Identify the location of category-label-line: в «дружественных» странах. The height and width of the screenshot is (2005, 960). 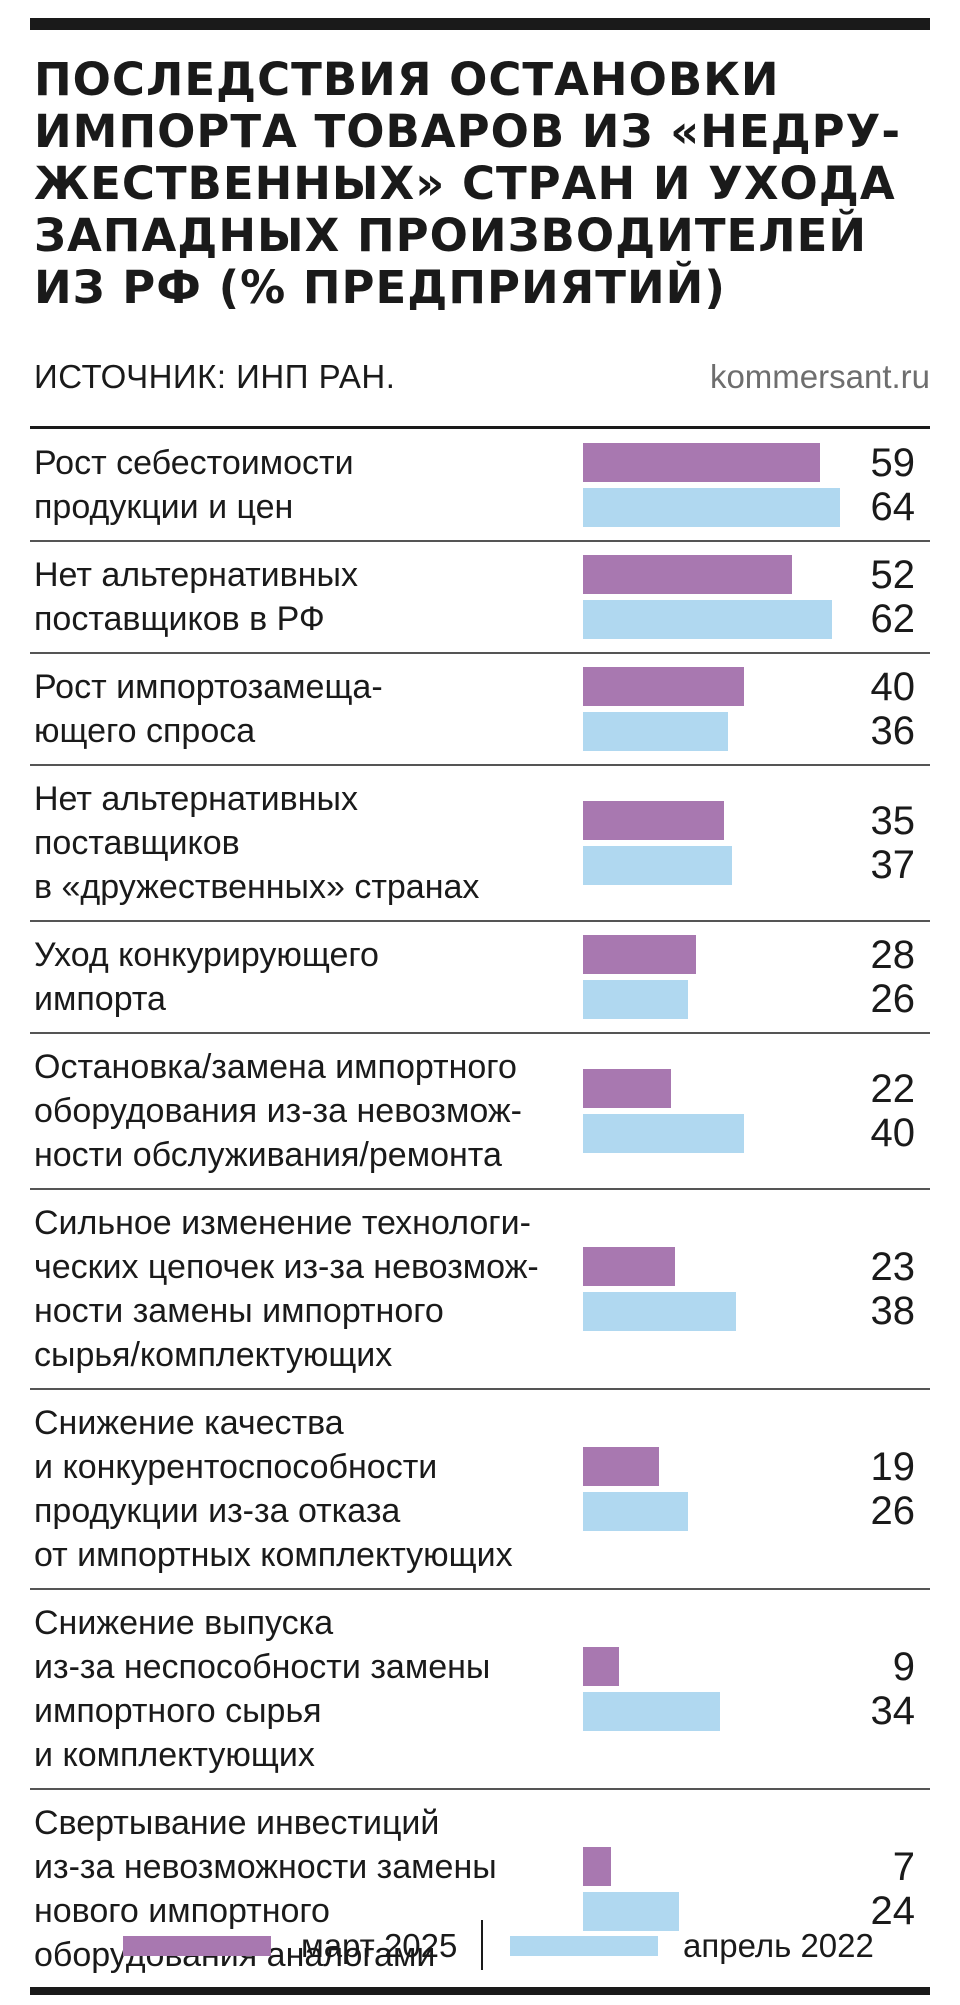
(257, 887).